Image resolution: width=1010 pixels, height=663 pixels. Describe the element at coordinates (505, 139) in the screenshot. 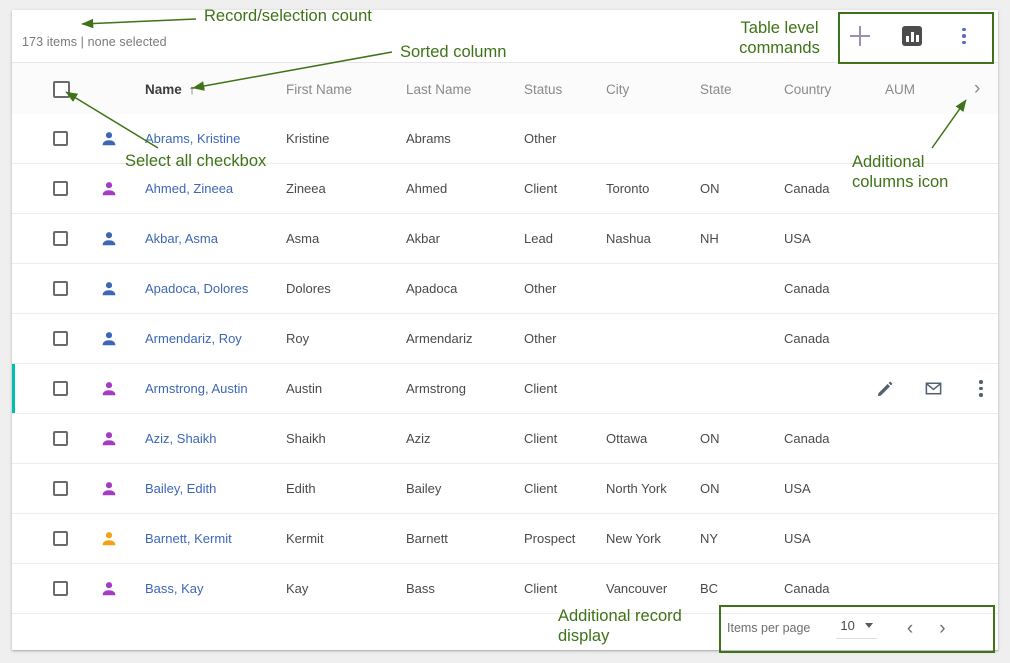

I see `table-row: Abrams, Kristine Kristine Abrams Other` at that location.